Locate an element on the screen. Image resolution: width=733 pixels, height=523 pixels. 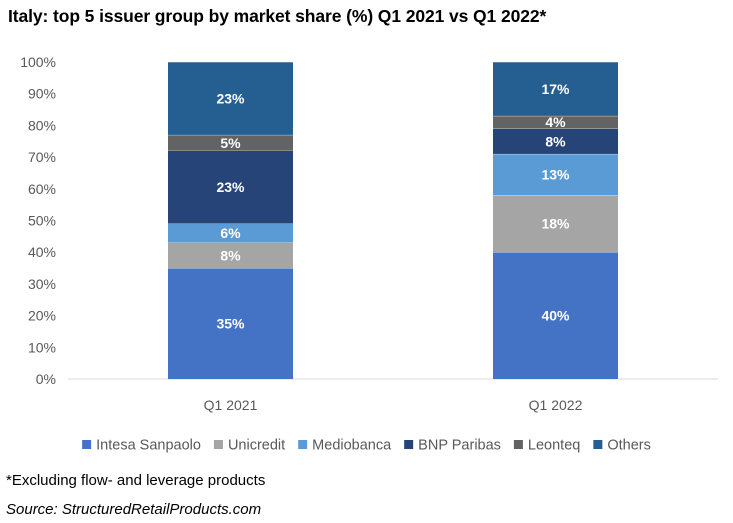
legend-item: BNP Paribas is located at coordinates (452, 446).